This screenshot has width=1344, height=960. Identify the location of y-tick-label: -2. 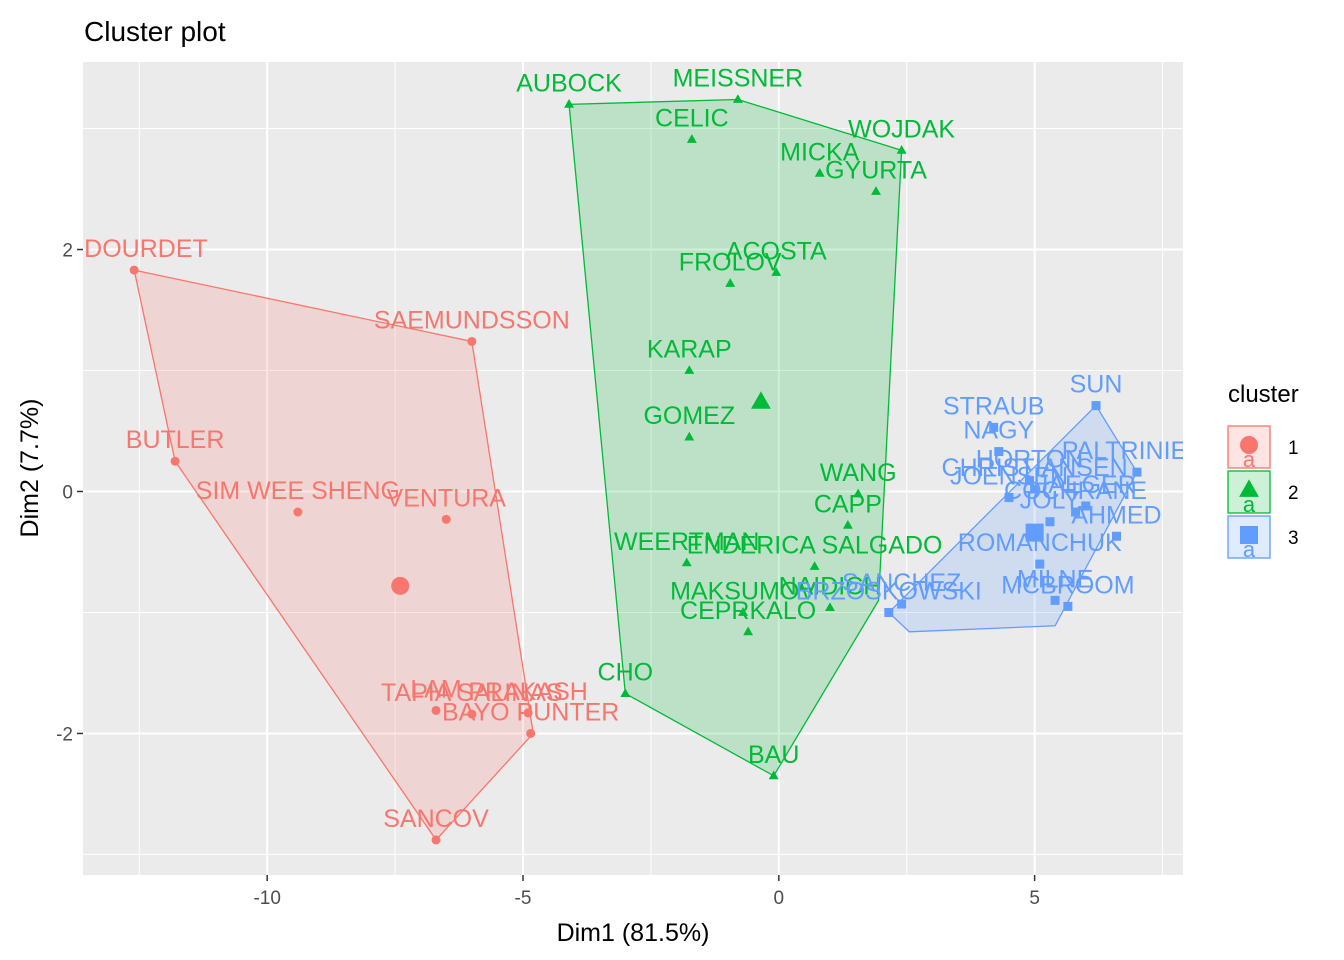
(64, 734).